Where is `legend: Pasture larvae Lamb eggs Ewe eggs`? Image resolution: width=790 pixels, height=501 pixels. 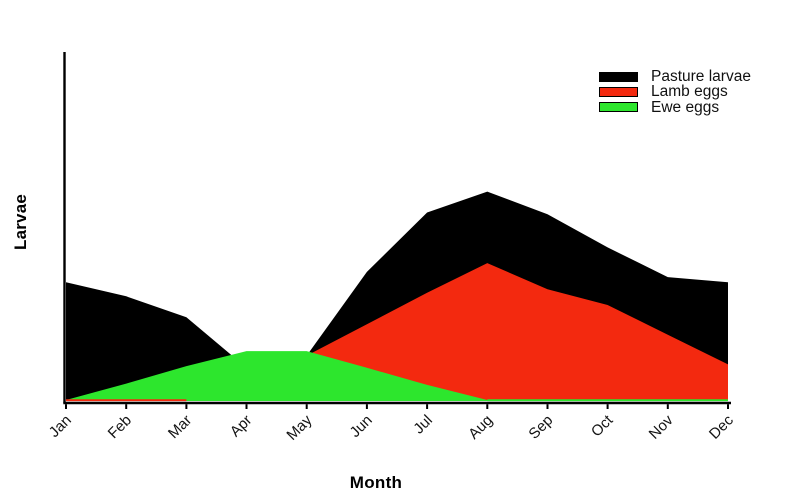 legend: Pasture larvae Lamb eggs Ewe eggs is located at coordinates (675, 91).